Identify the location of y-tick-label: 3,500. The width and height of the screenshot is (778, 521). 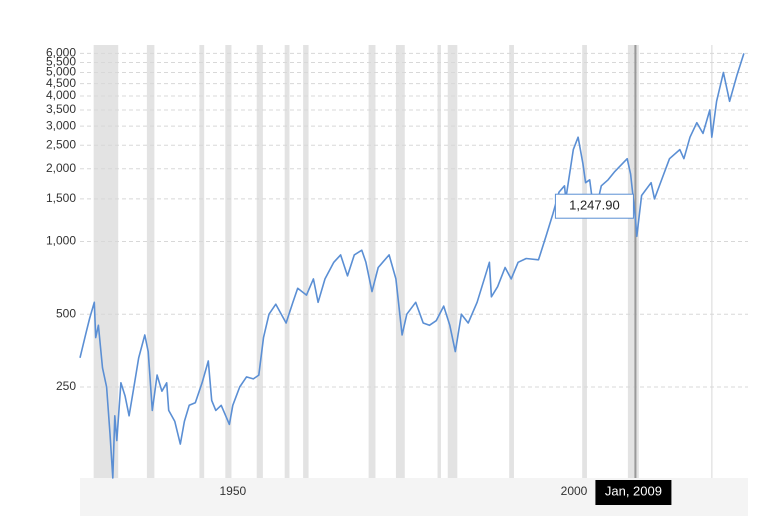
(61, 109).